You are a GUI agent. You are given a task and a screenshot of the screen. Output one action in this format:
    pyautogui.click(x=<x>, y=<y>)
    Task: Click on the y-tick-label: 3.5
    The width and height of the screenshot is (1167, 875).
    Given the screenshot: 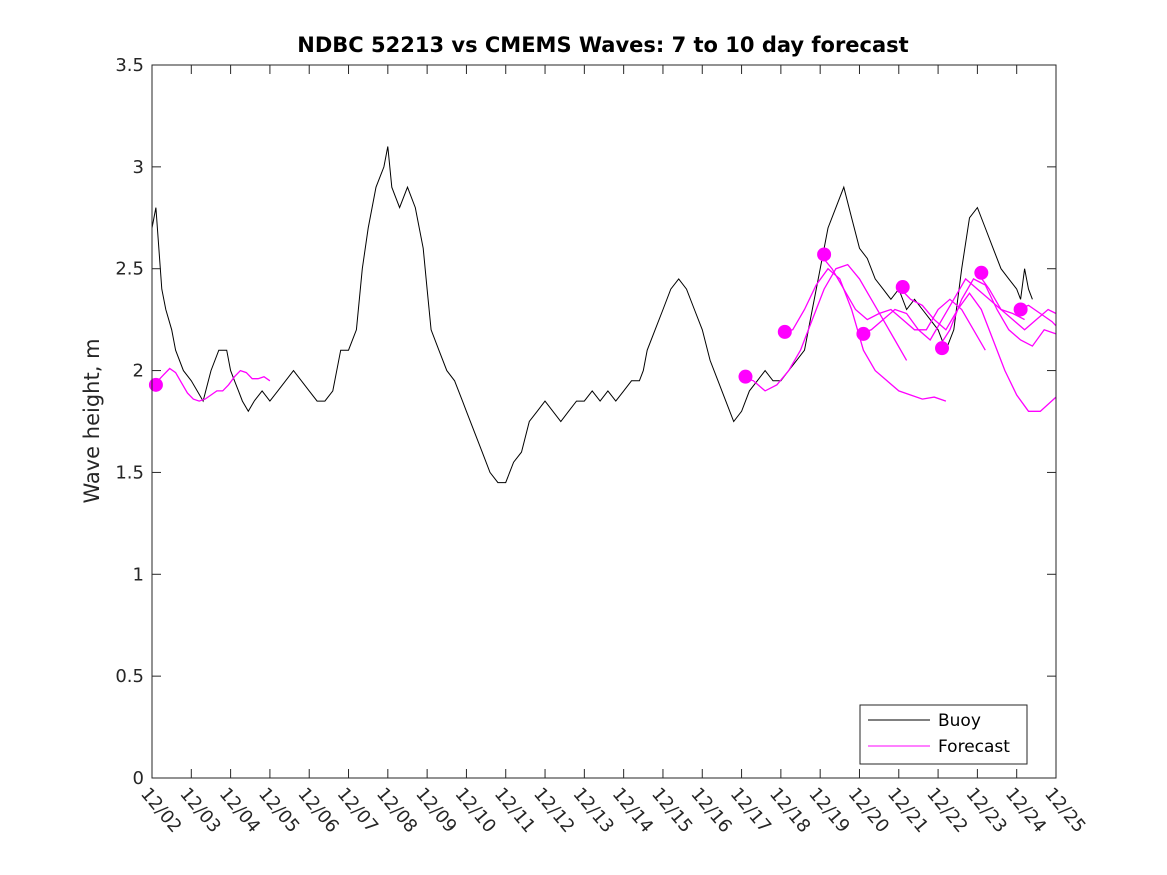 What is the action you would take?
    pyautogui.click(x=129, y=65)
    